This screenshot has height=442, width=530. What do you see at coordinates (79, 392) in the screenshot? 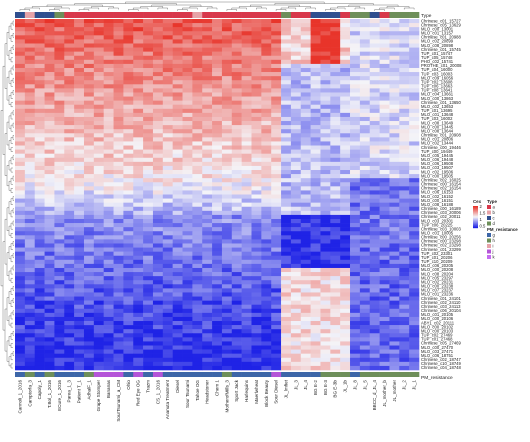
I see `column-label: Patient T_1` at bounding box center [79, 392].